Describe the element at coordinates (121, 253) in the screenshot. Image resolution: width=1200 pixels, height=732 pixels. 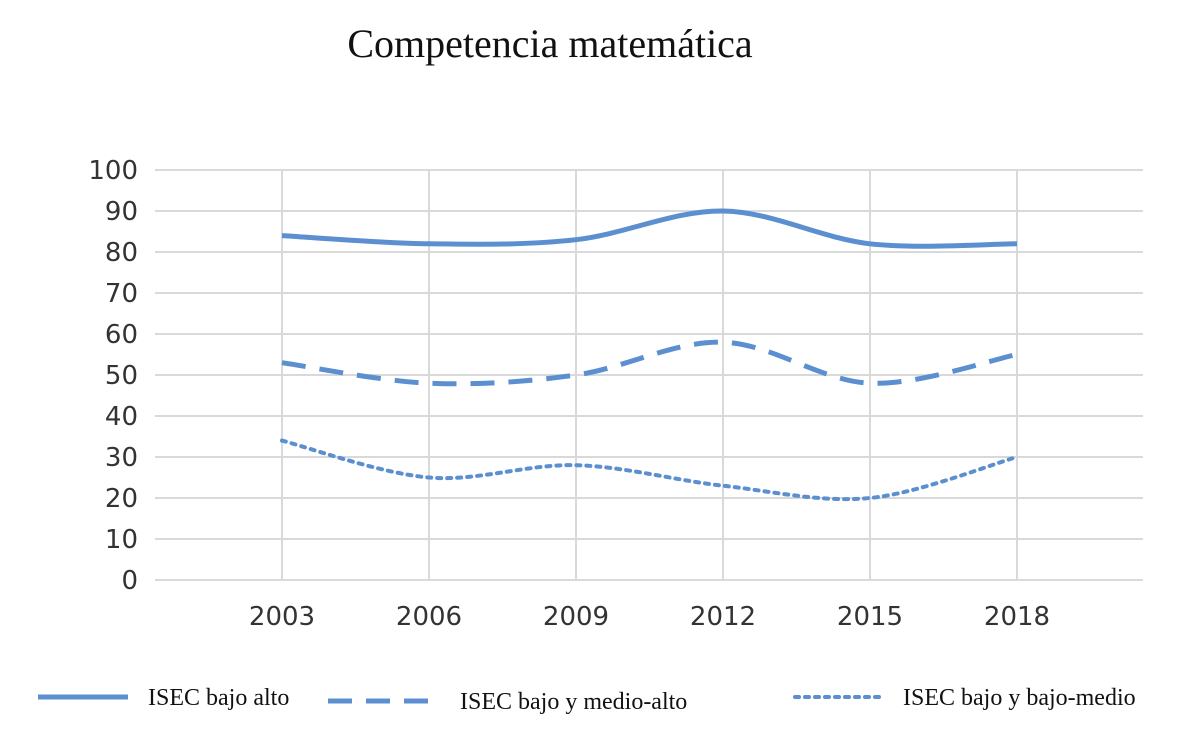
I see `y-tick-label: 80` at that location.